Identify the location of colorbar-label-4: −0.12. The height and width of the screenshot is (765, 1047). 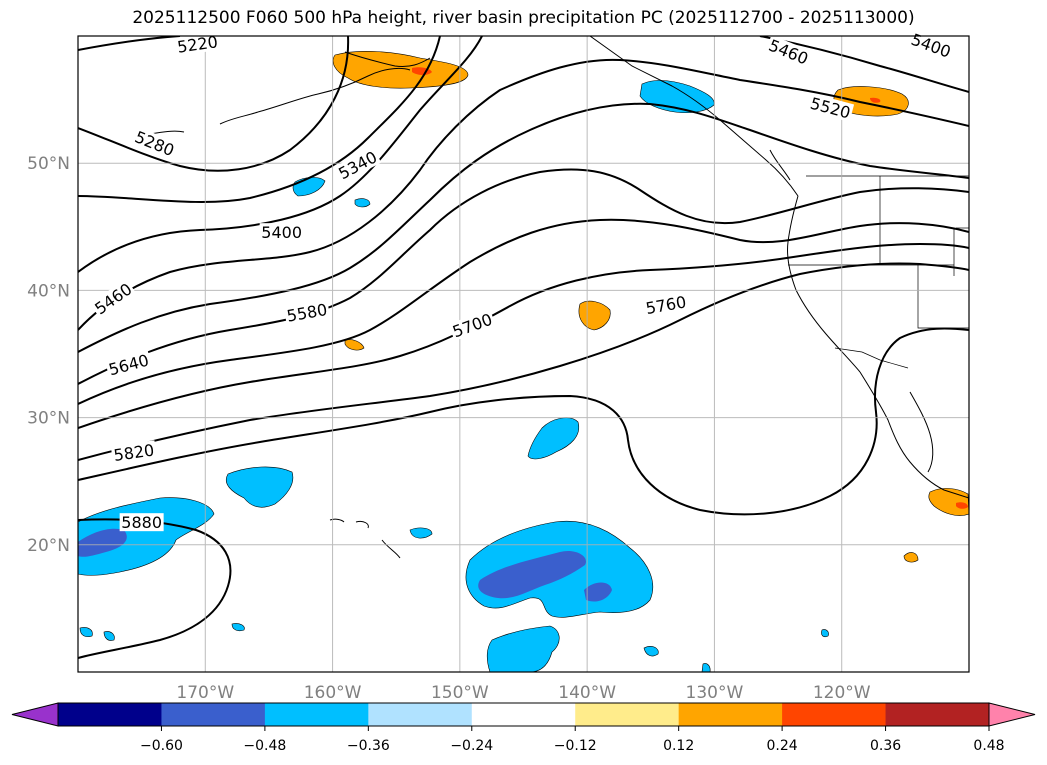
(575, 746).